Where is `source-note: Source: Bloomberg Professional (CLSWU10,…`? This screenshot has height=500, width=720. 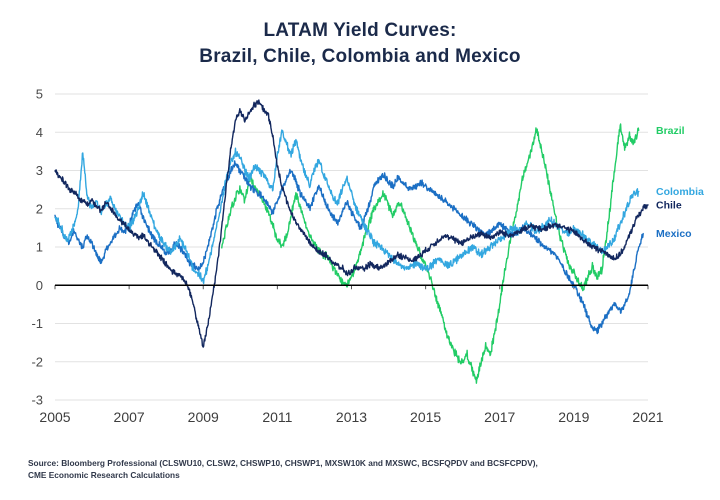
source-note: Source: Bloomberg Professional (CLSWU10,… is located at coordinates (348, 469).